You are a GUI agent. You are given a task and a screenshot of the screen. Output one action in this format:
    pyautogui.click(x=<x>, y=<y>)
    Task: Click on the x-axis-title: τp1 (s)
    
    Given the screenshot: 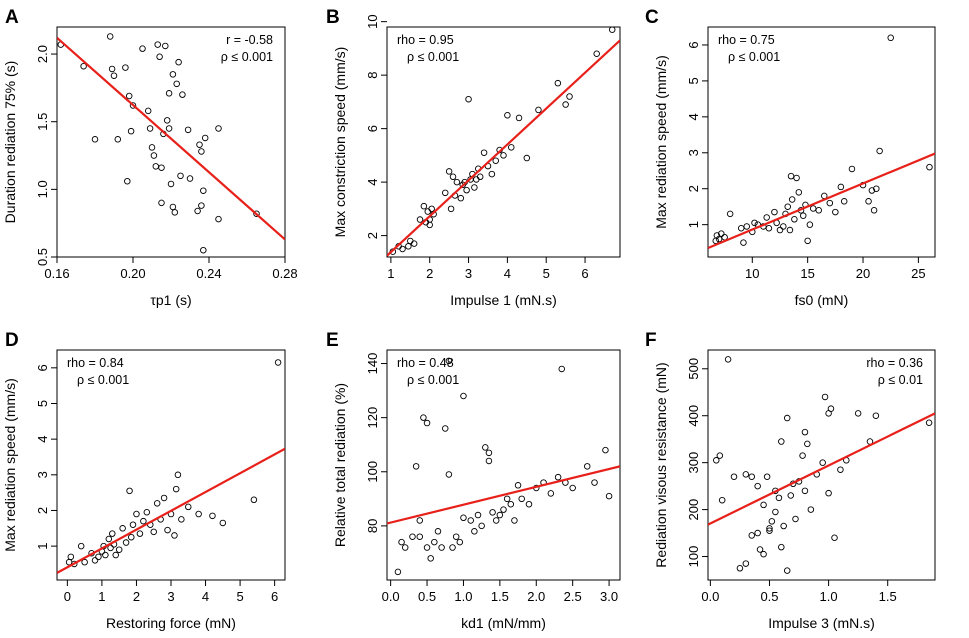 What is the action you would take?
    pyautogui.click(x=170, y=300)
    